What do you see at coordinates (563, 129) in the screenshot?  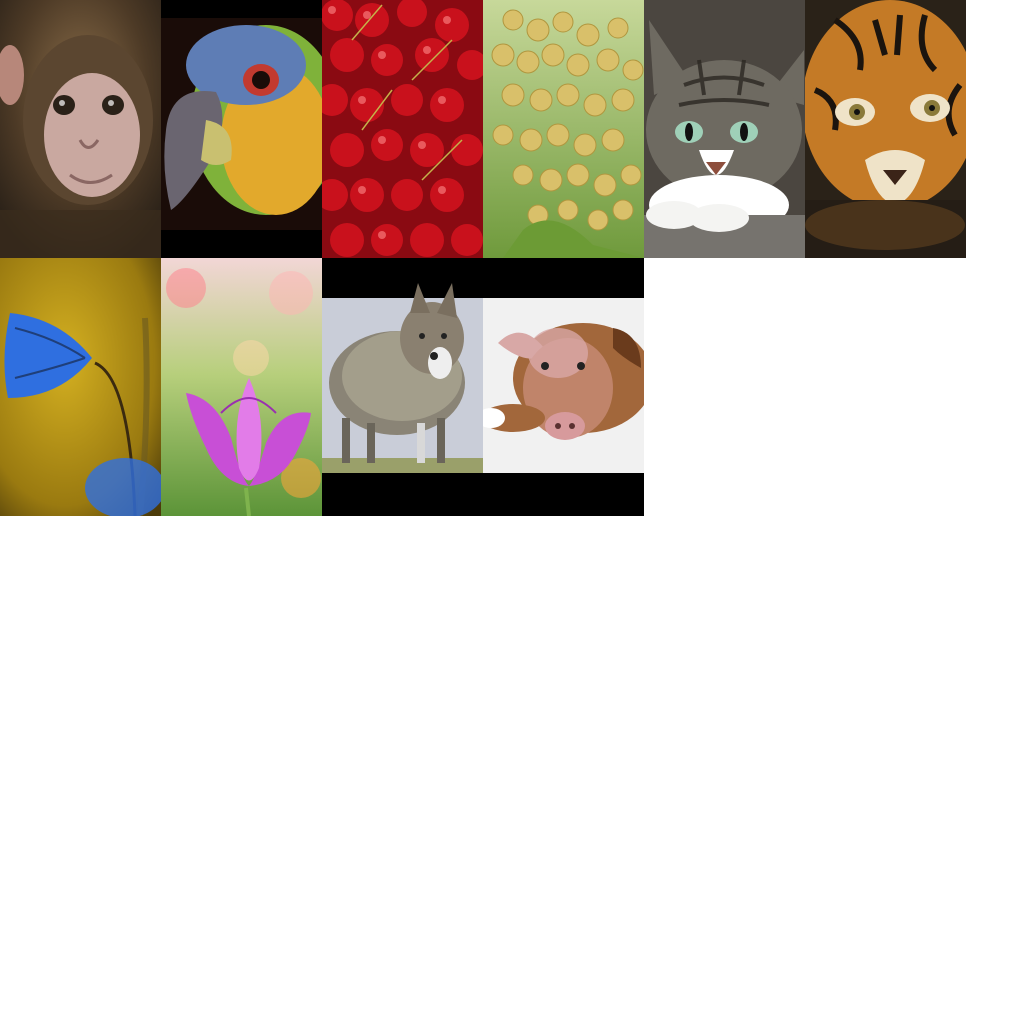 I see `grapes-photo` at bounding box center [563, 129].